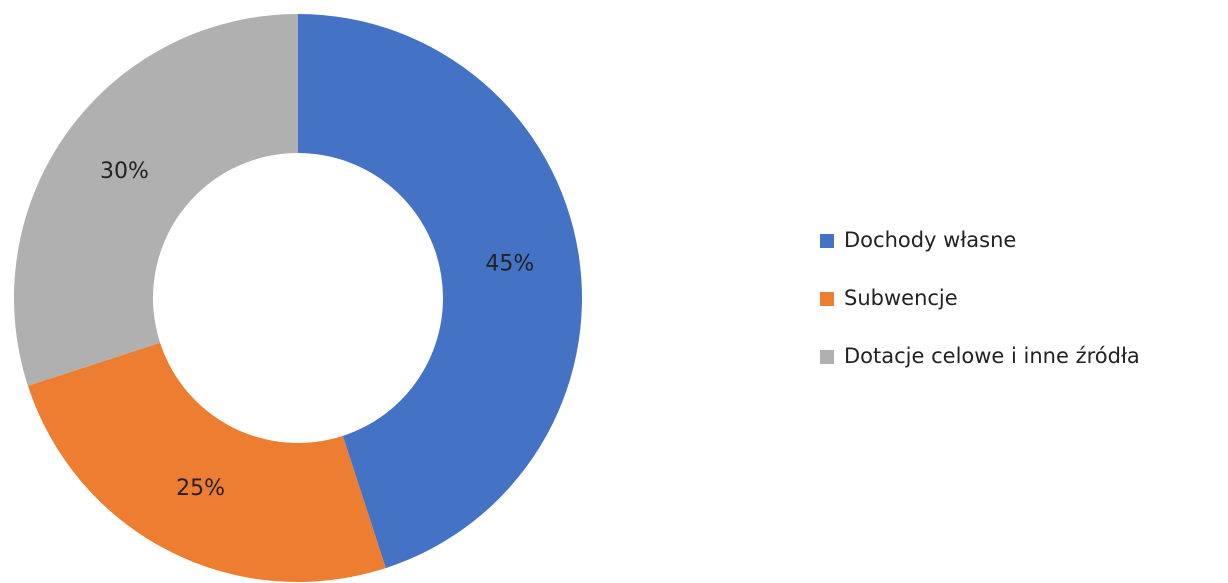 The image size is (1228, 583). I want to click on data-label: 30%, so click(124, 171).